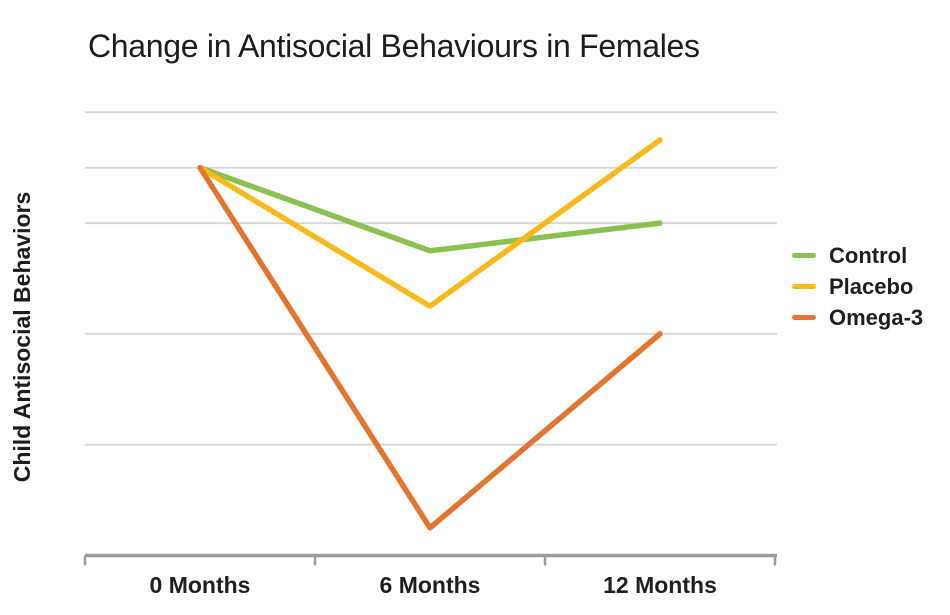  I want to click on legend-item-control: Control, so click(857, 255).